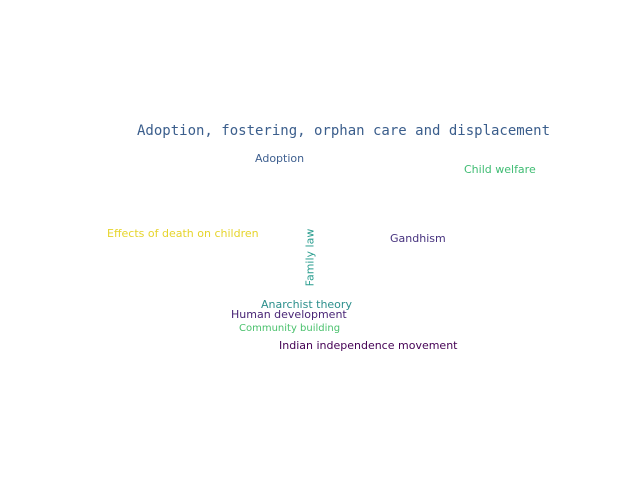 This screenshot has height=480, width=640. I want to click on word-family-law: Family law, so click(310, 257).